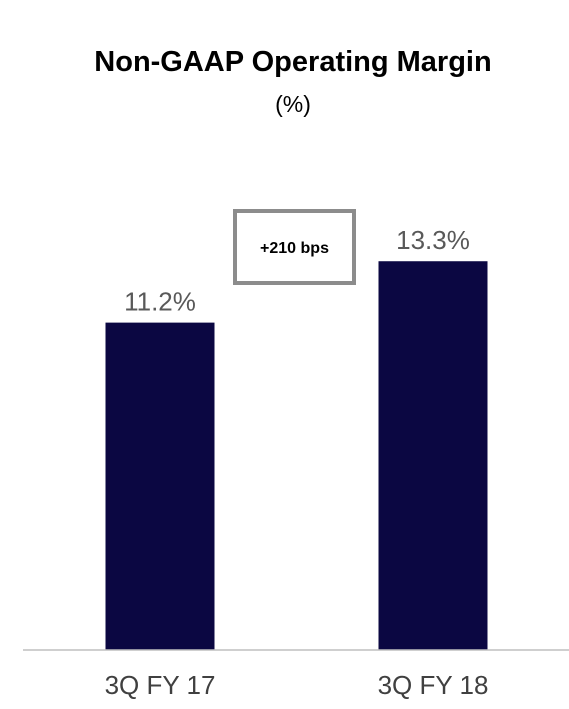 This screenshot has width=569, height=709. I want to click on annotation-frame, so click(294, 247).